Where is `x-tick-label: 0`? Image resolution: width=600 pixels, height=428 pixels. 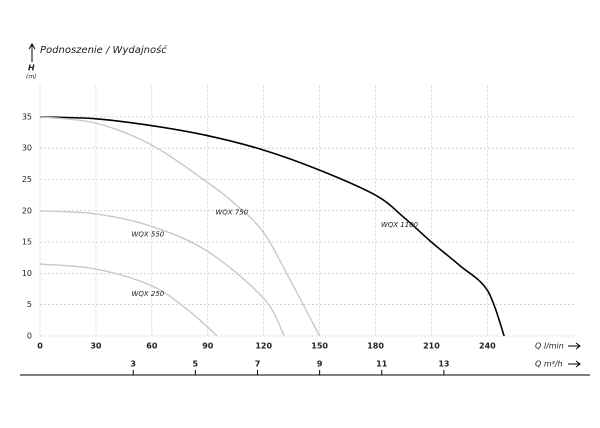 x-tick-label: 0 is located at coordinates (40, 346).